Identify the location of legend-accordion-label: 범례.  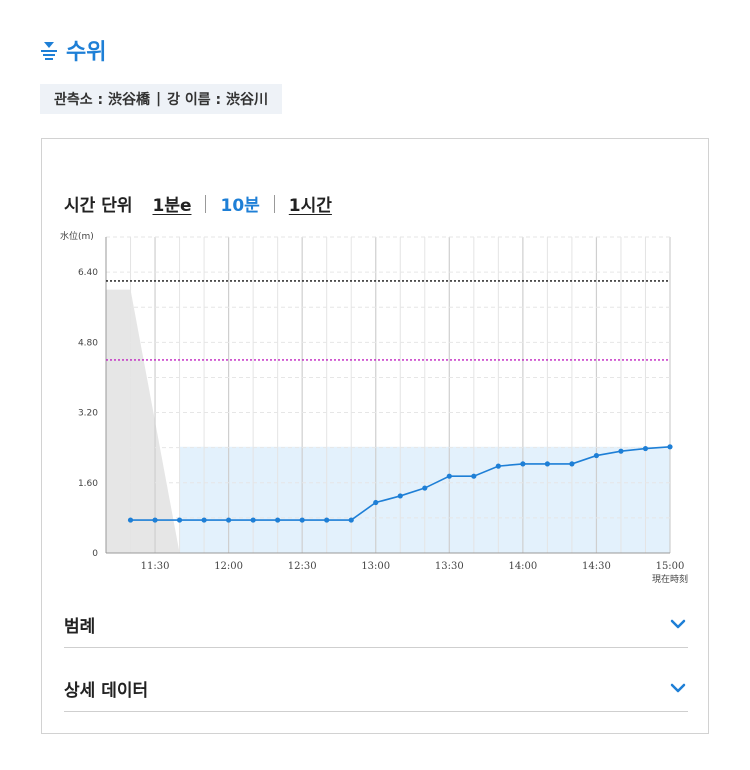
(80, 626).